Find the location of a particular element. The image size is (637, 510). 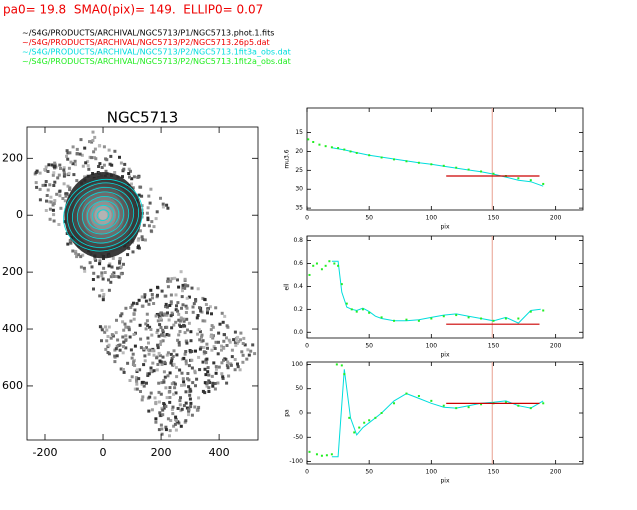

y-tick-label: 0.6 is located at coordinates (298, 263).